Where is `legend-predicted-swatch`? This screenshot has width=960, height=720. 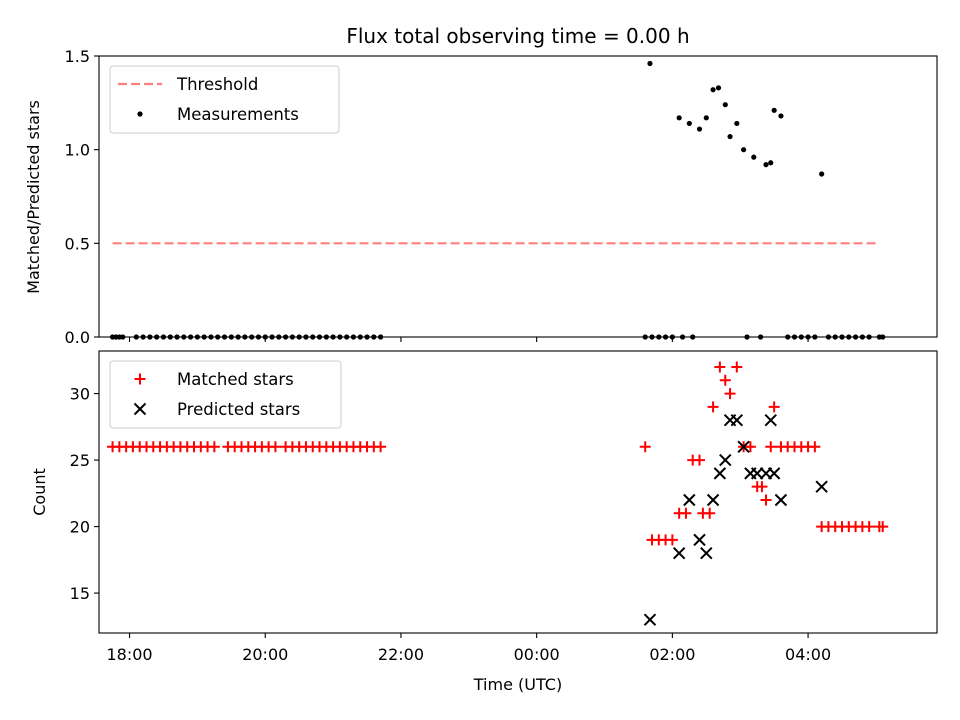
legend-predicted-swatch is located at coordinates (140, 409).